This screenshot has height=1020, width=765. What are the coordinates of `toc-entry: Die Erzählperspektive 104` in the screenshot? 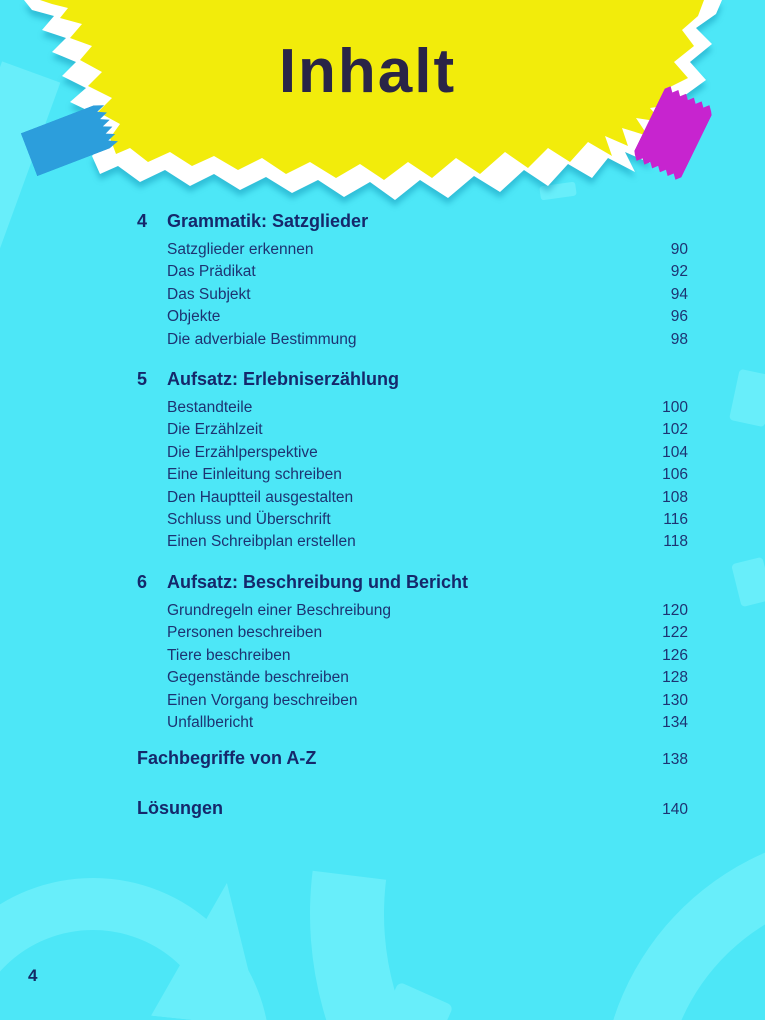 It's located at (412, 453).